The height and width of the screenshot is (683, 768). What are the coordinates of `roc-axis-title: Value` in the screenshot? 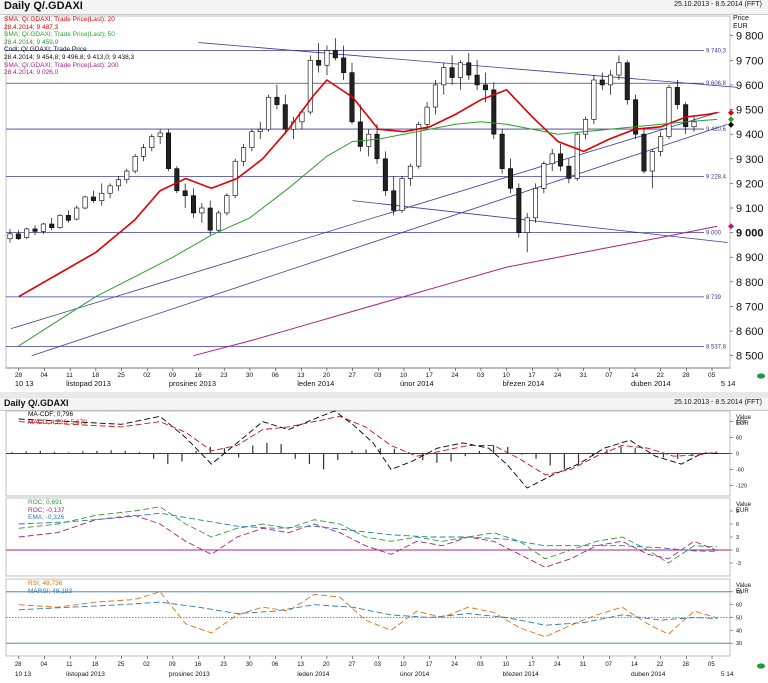 It's located at (744, 505).